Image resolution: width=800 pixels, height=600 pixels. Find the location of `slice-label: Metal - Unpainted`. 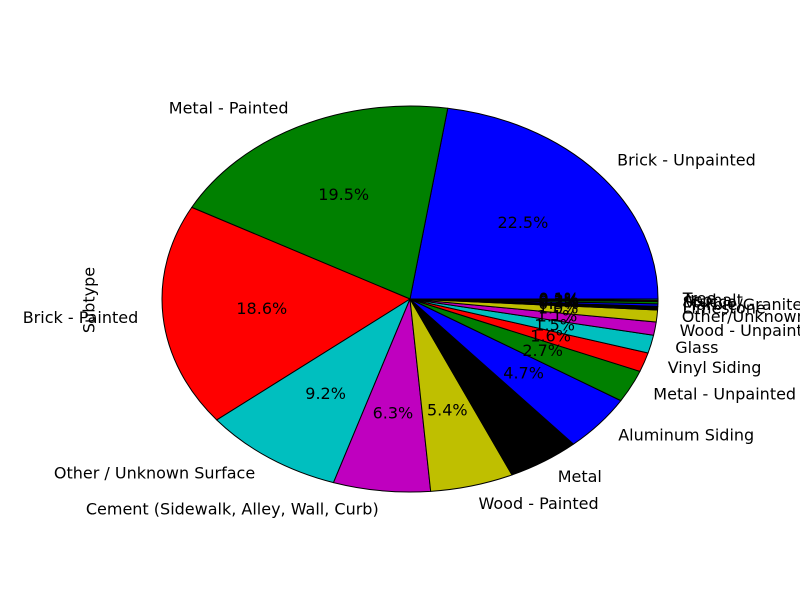

slice-label: Metal - Unpainted is located at coordinates (724, 394).